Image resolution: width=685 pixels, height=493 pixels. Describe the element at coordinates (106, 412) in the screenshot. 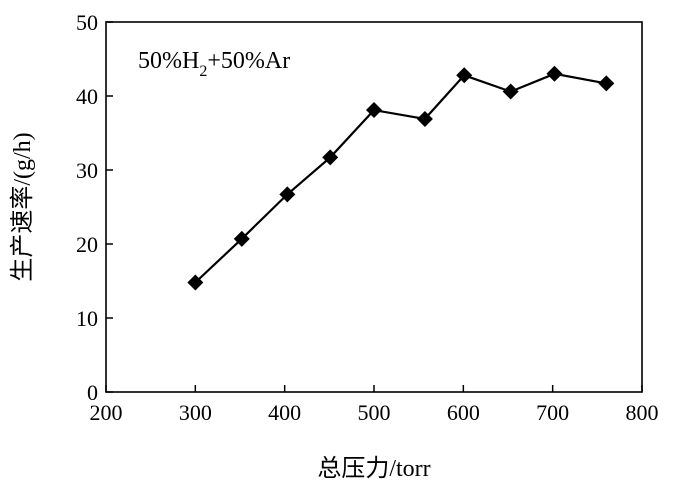

I see `x-tick-label: 200` at that location.